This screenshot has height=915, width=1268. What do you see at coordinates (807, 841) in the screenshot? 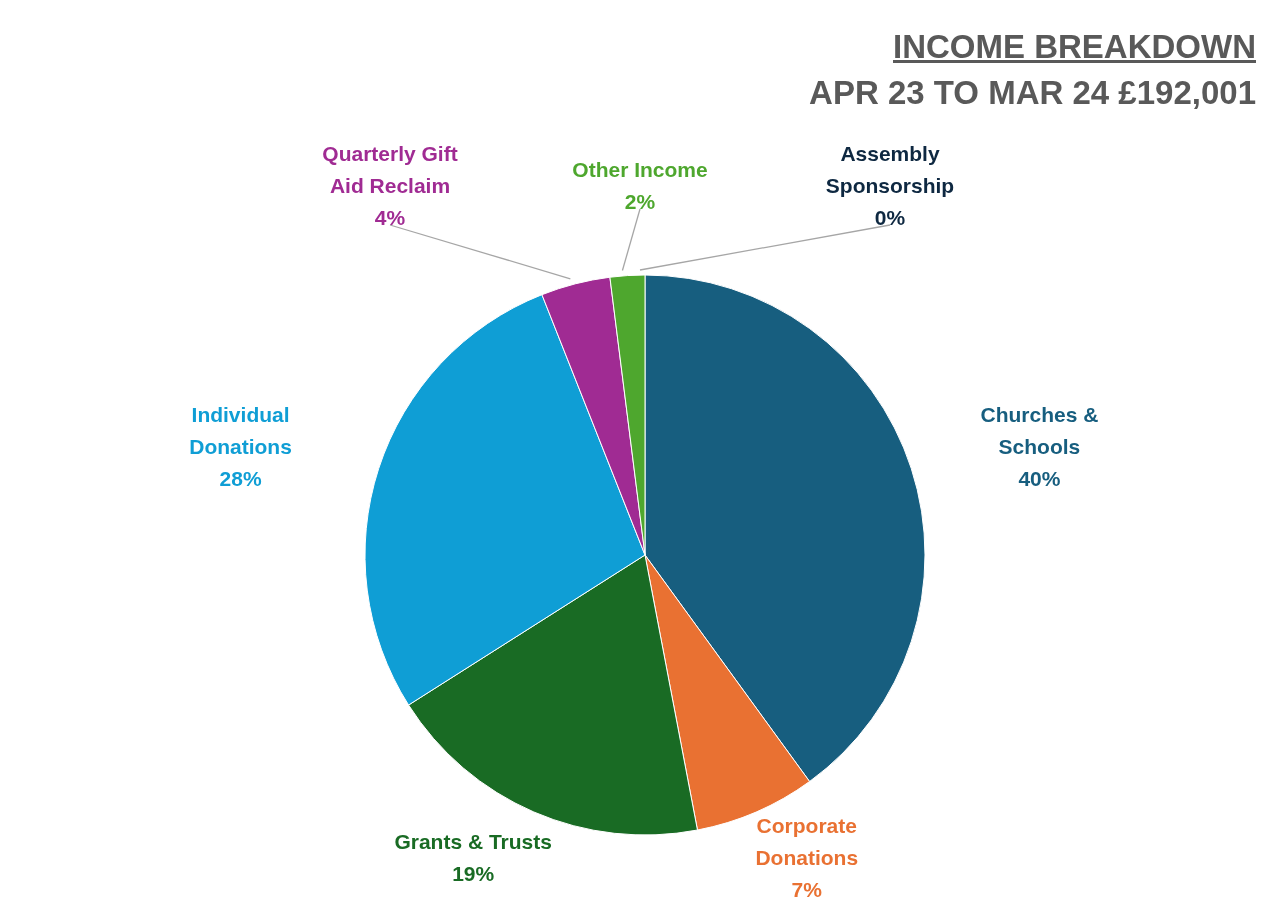
I see `slice-label: Corporate Donations` at bounding box center [807, 841].